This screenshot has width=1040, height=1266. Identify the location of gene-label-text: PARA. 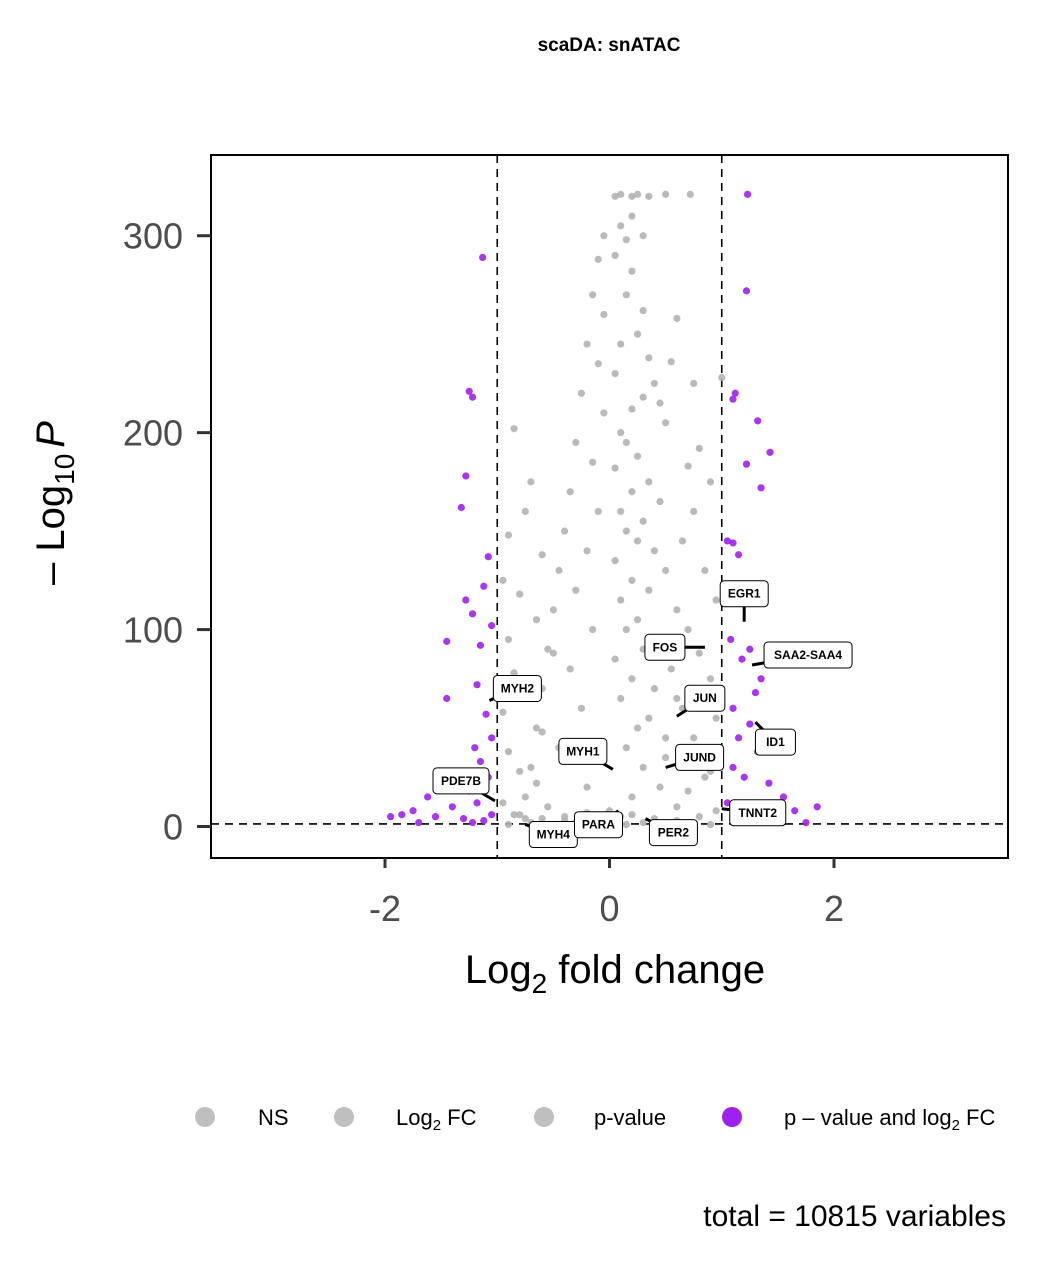
(598, 825).